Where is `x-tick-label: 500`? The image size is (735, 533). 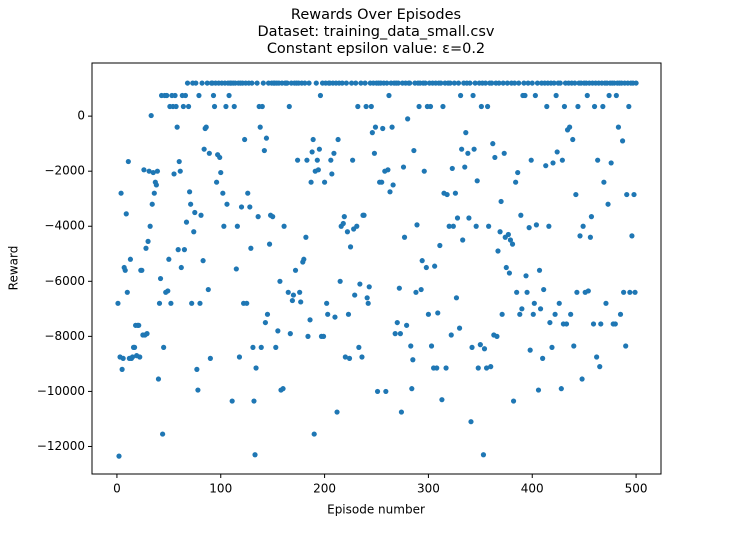
x-tick-label: 500 is located at coordinates (636, 489).